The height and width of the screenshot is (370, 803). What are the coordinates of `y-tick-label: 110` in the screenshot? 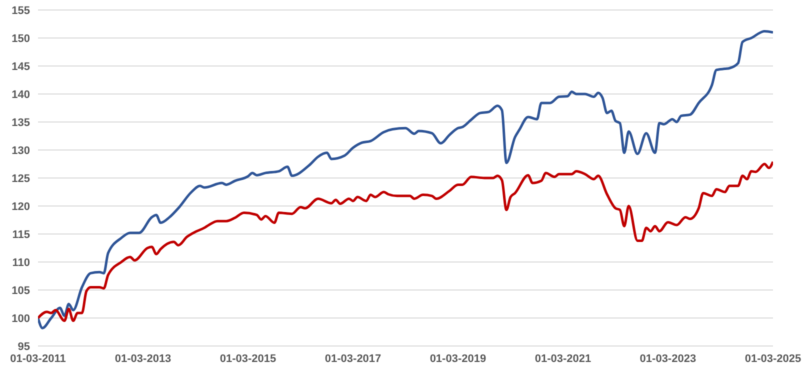 It's located at (21, 262).